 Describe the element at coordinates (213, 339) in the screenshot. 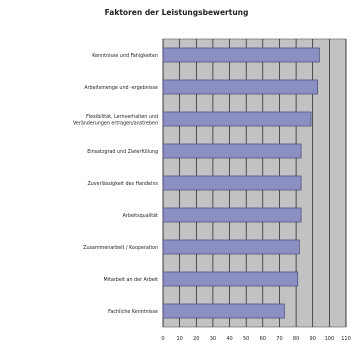

I see `x-tick-label: 30` at that location.